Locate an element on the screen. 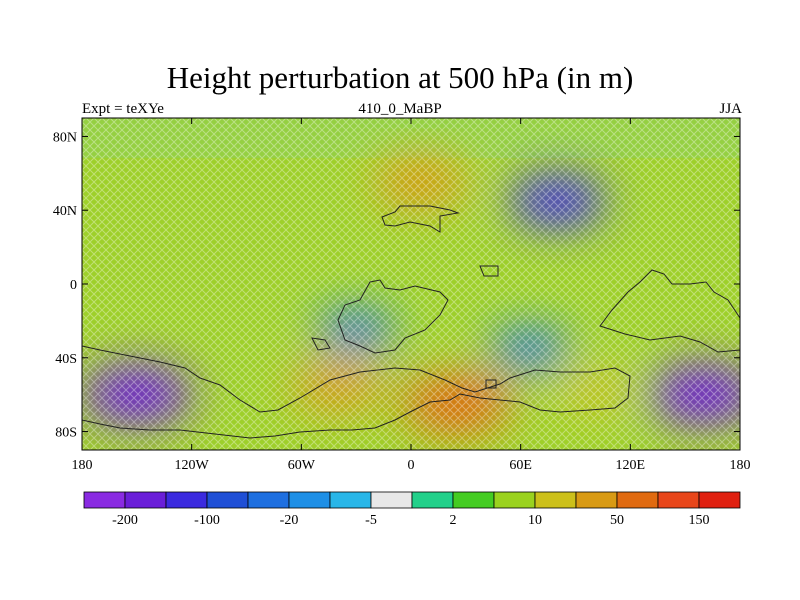 The image size is (800, 600). lat-label: 80S is located at coordinates (66, 433).